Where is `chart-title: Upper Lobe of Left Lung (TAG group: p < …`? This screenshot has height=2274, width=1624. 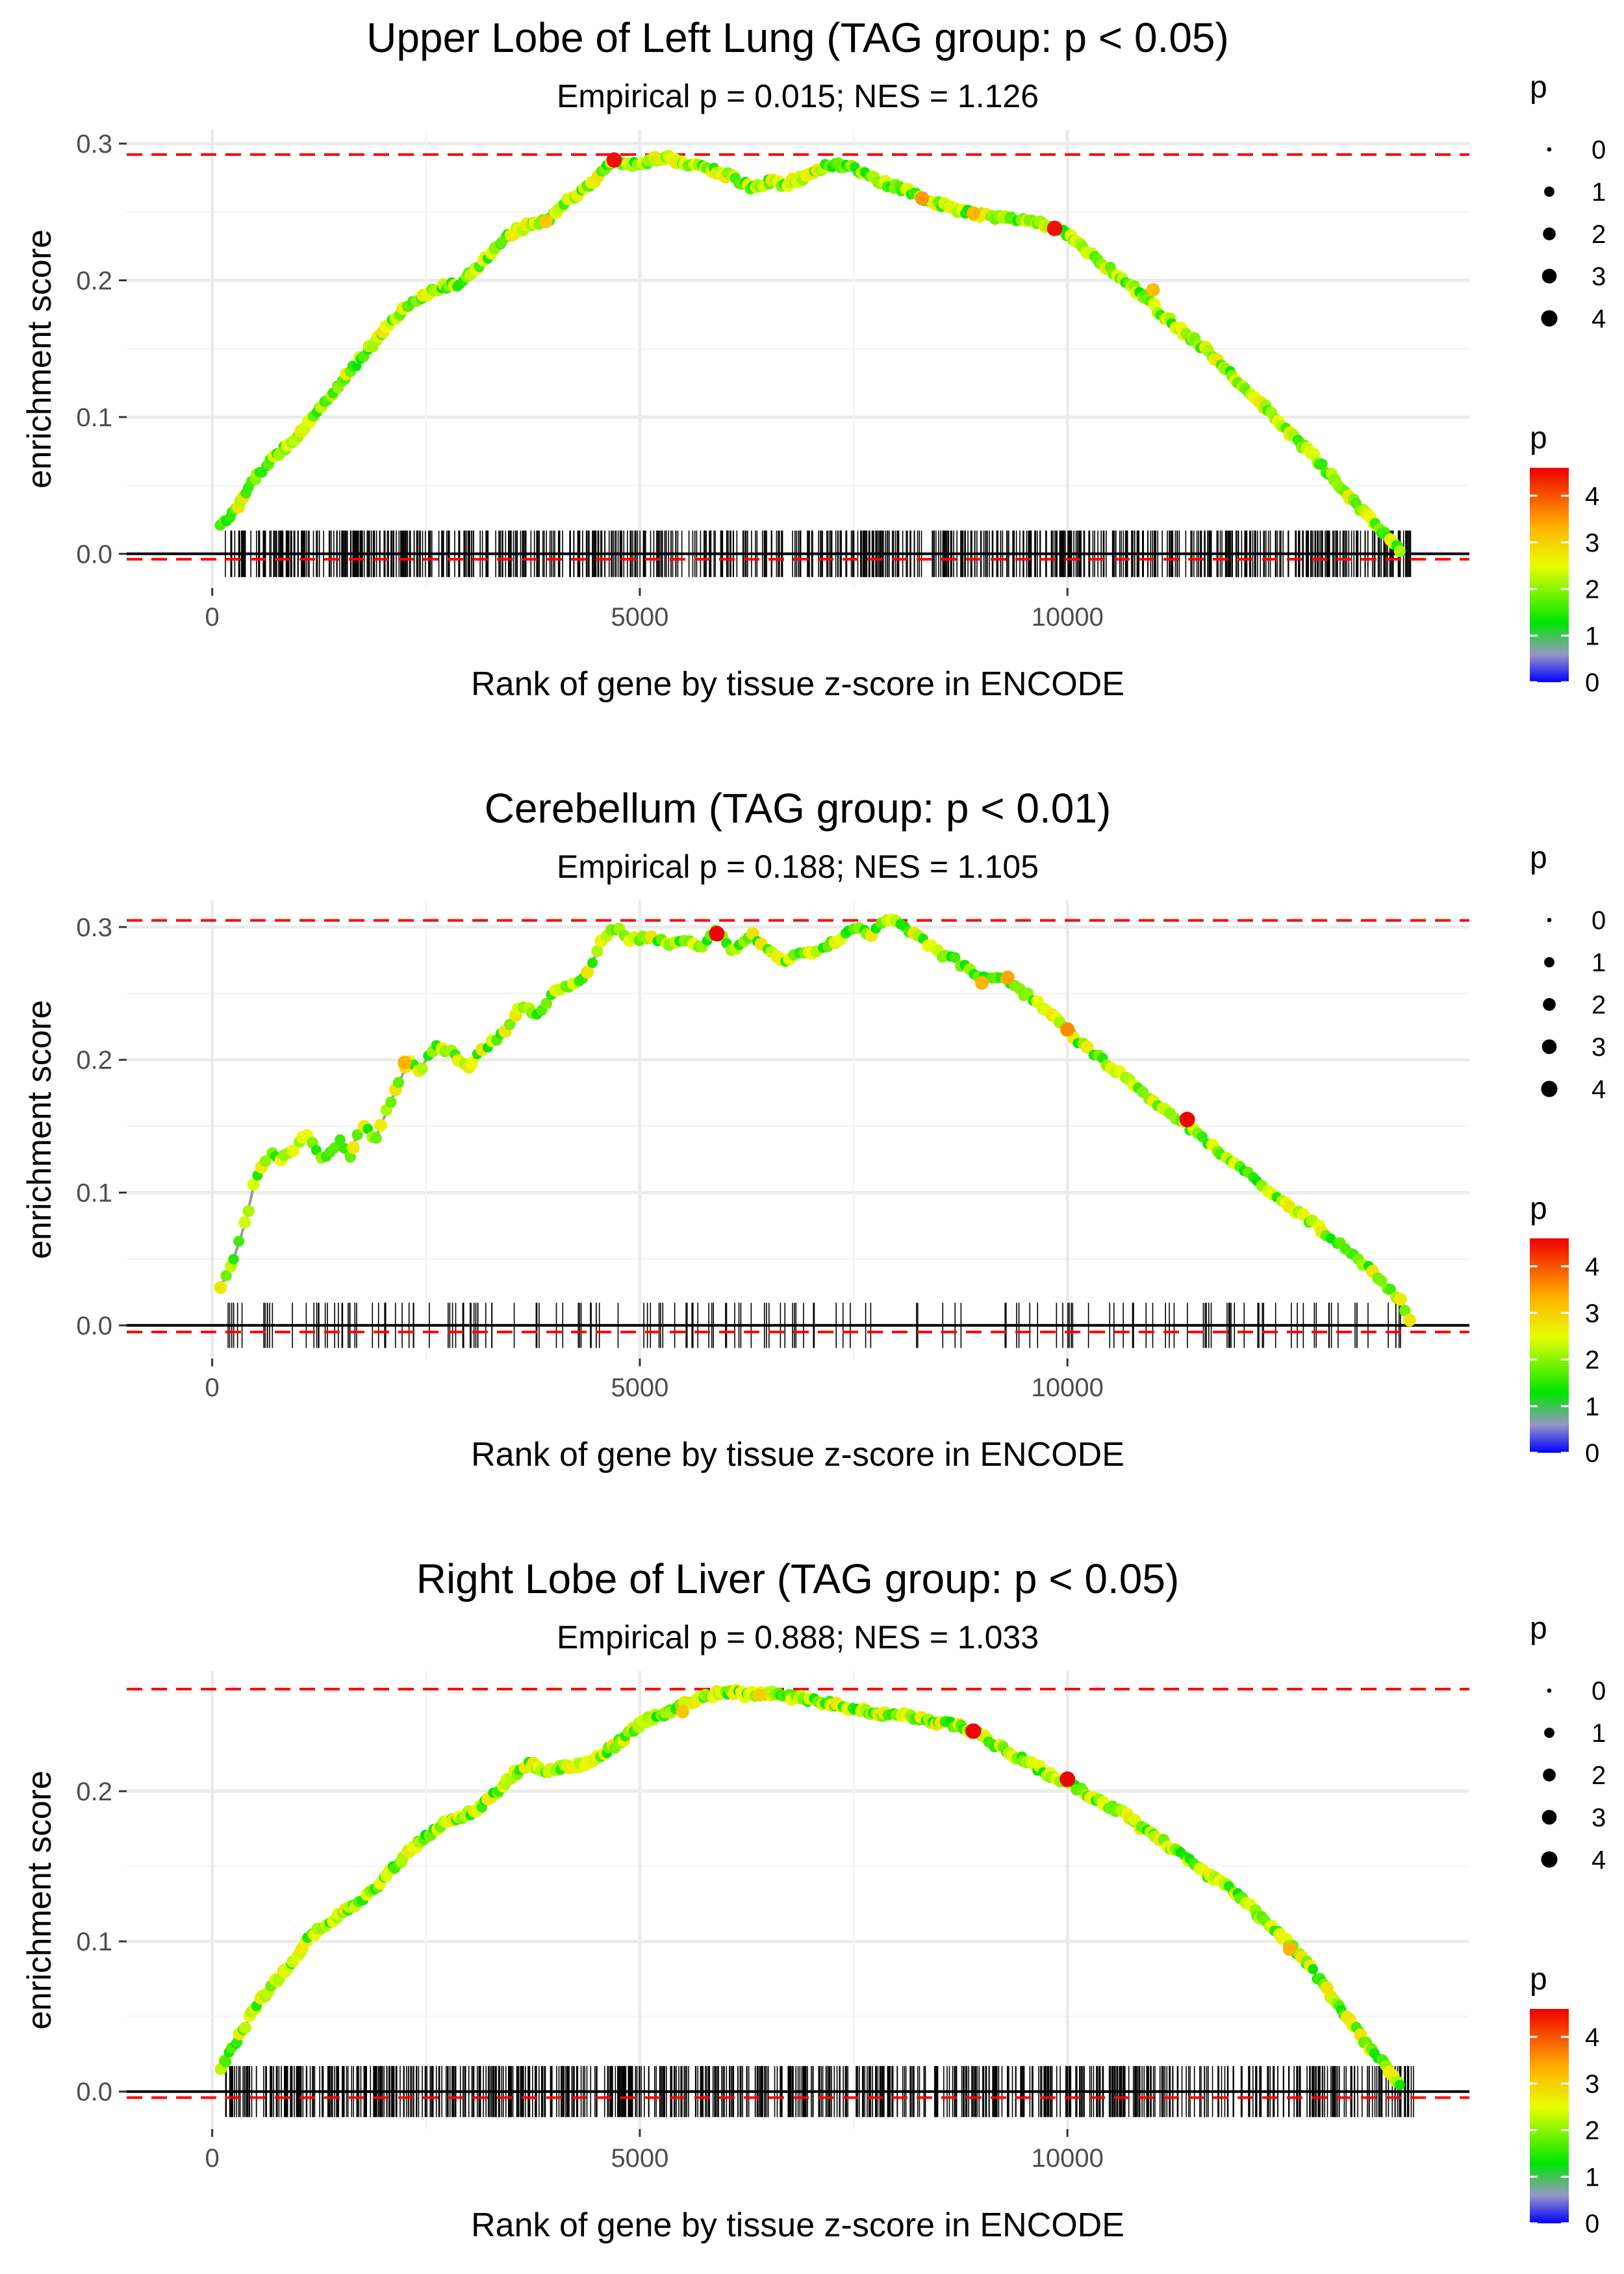
chart-title: Upper Lobe of Left Lung (TAG group: p < … is located at coordinates (797, 37).